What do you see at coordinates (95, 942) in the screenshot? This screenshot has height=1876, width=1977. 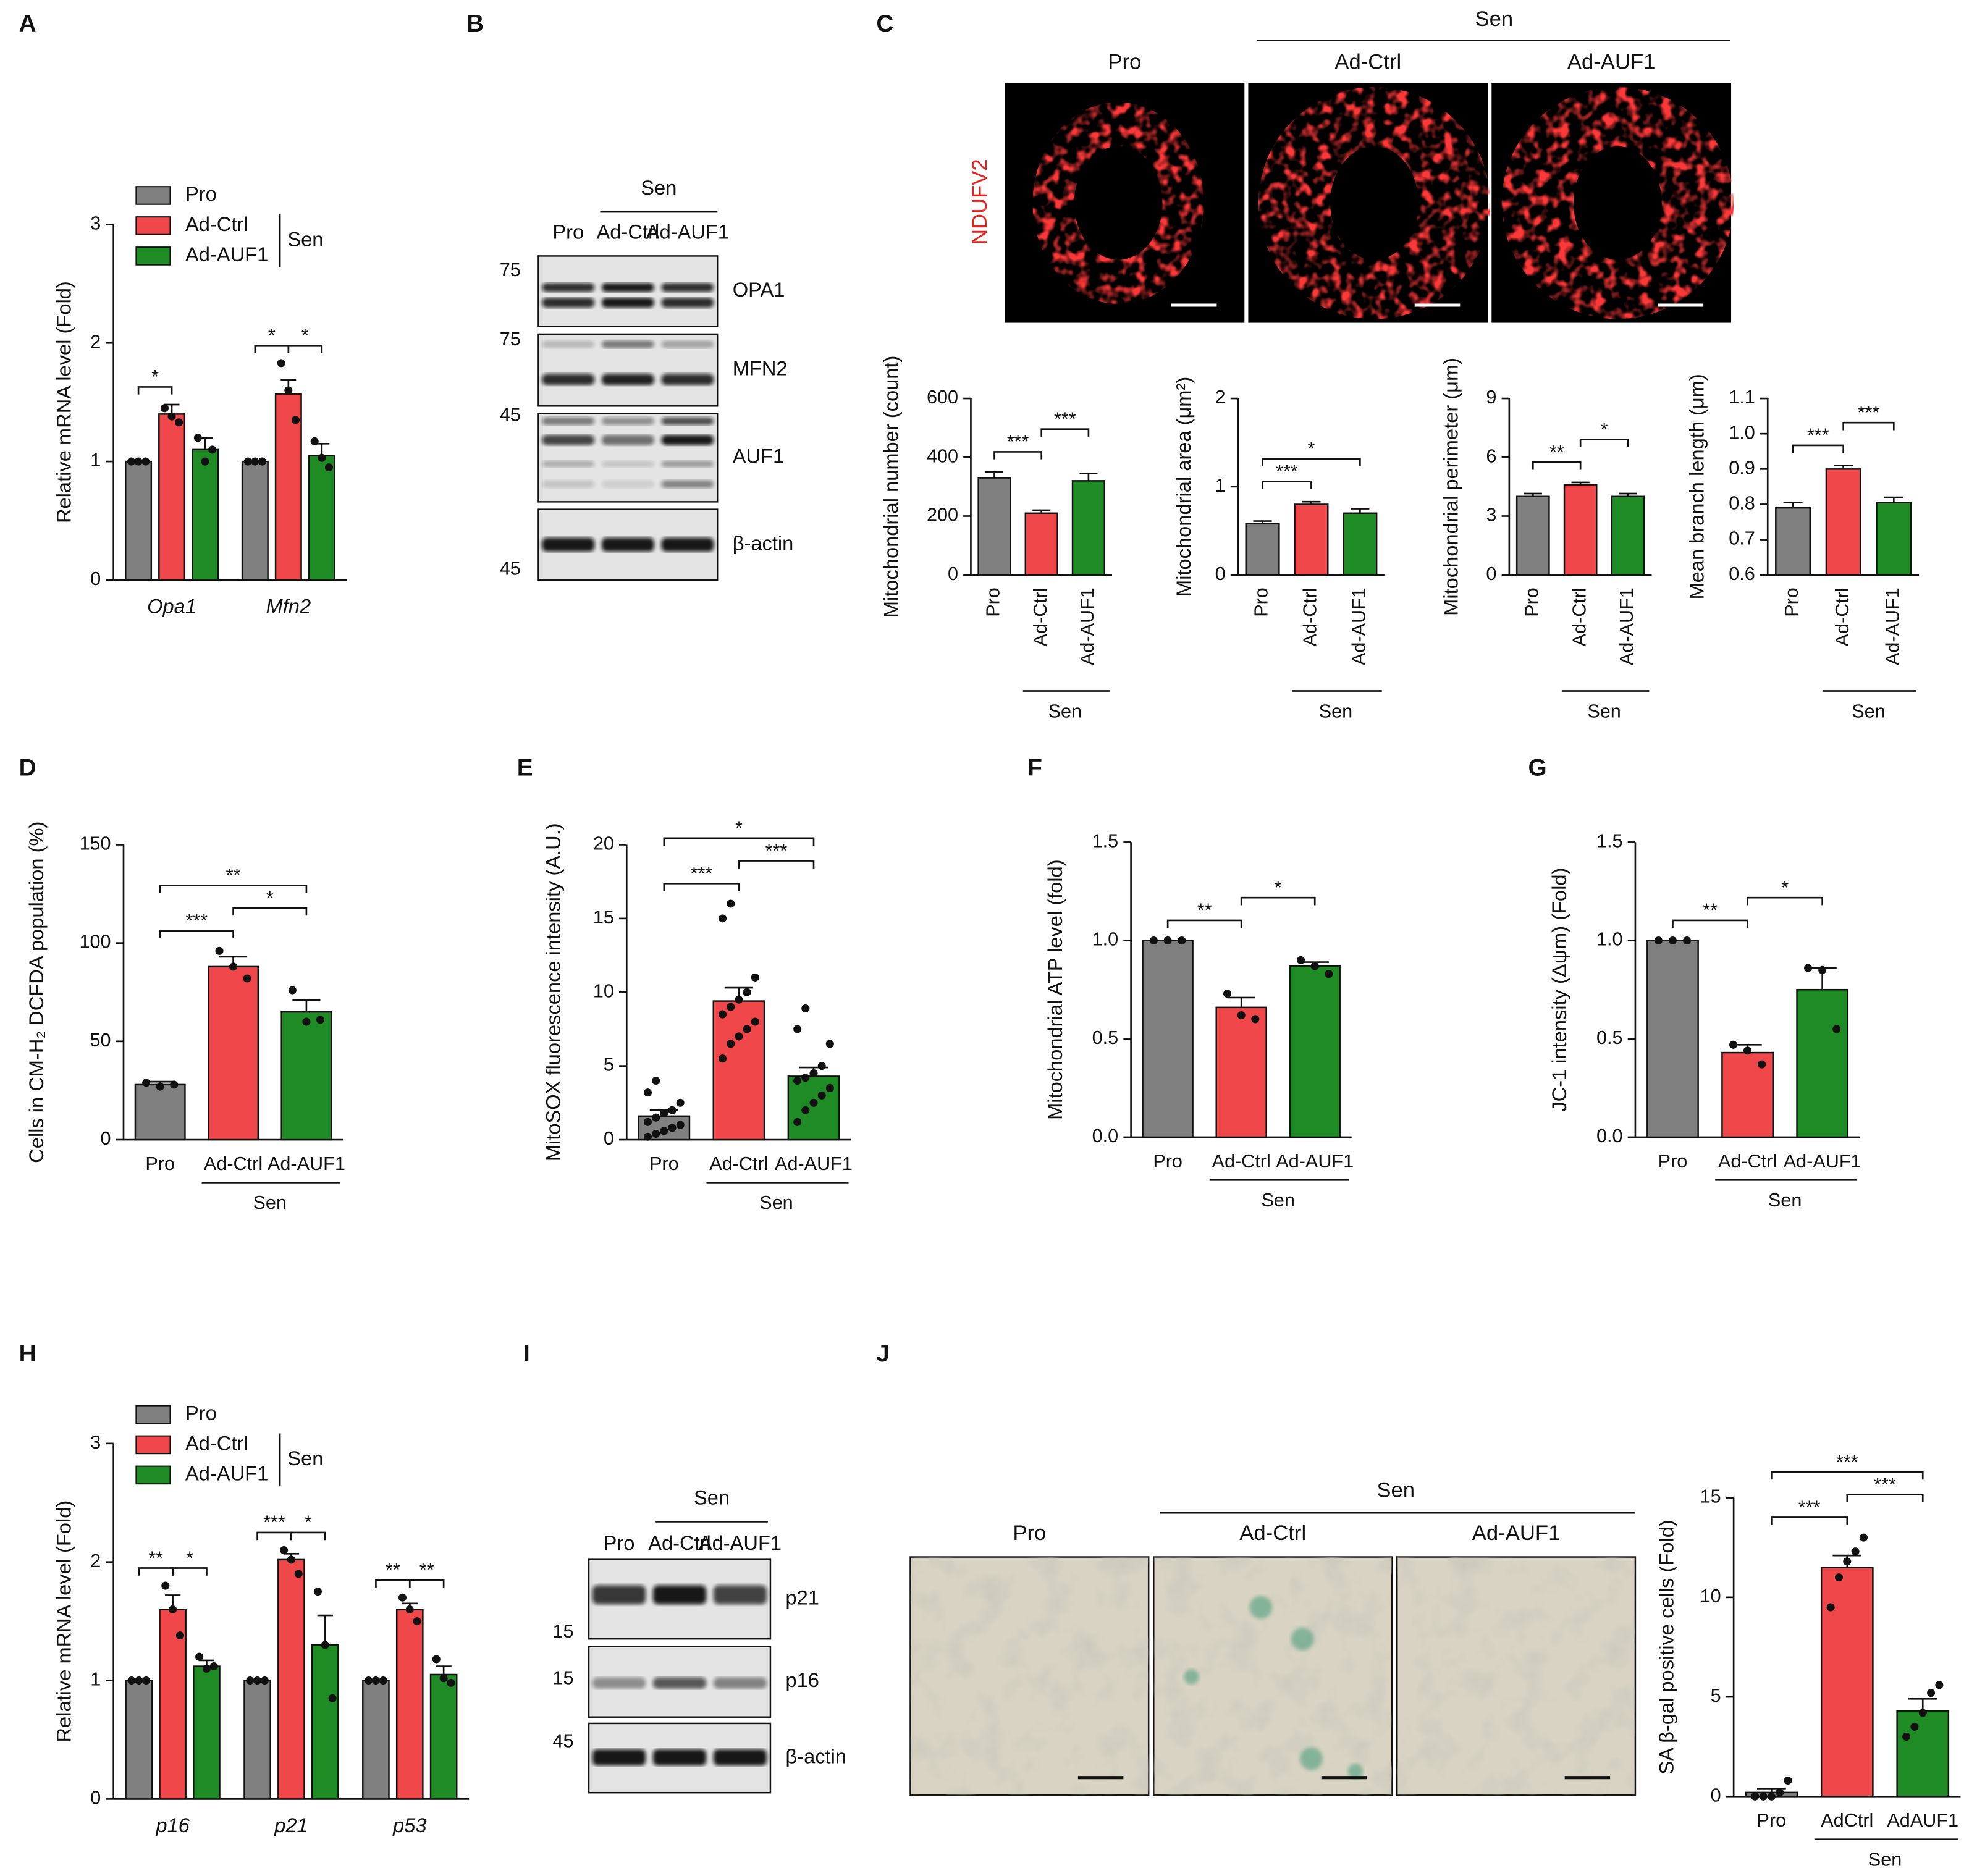 I see `y-tick-label: 100` at bounding box center [95, 942].